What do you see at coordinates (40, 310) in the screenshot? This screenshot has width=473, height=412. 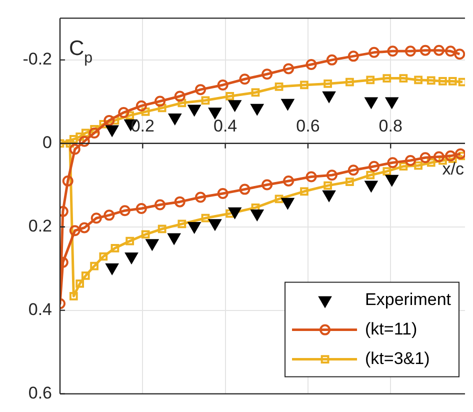 I see `y-tick-label: 0.4` at bounding box center [40, 310].